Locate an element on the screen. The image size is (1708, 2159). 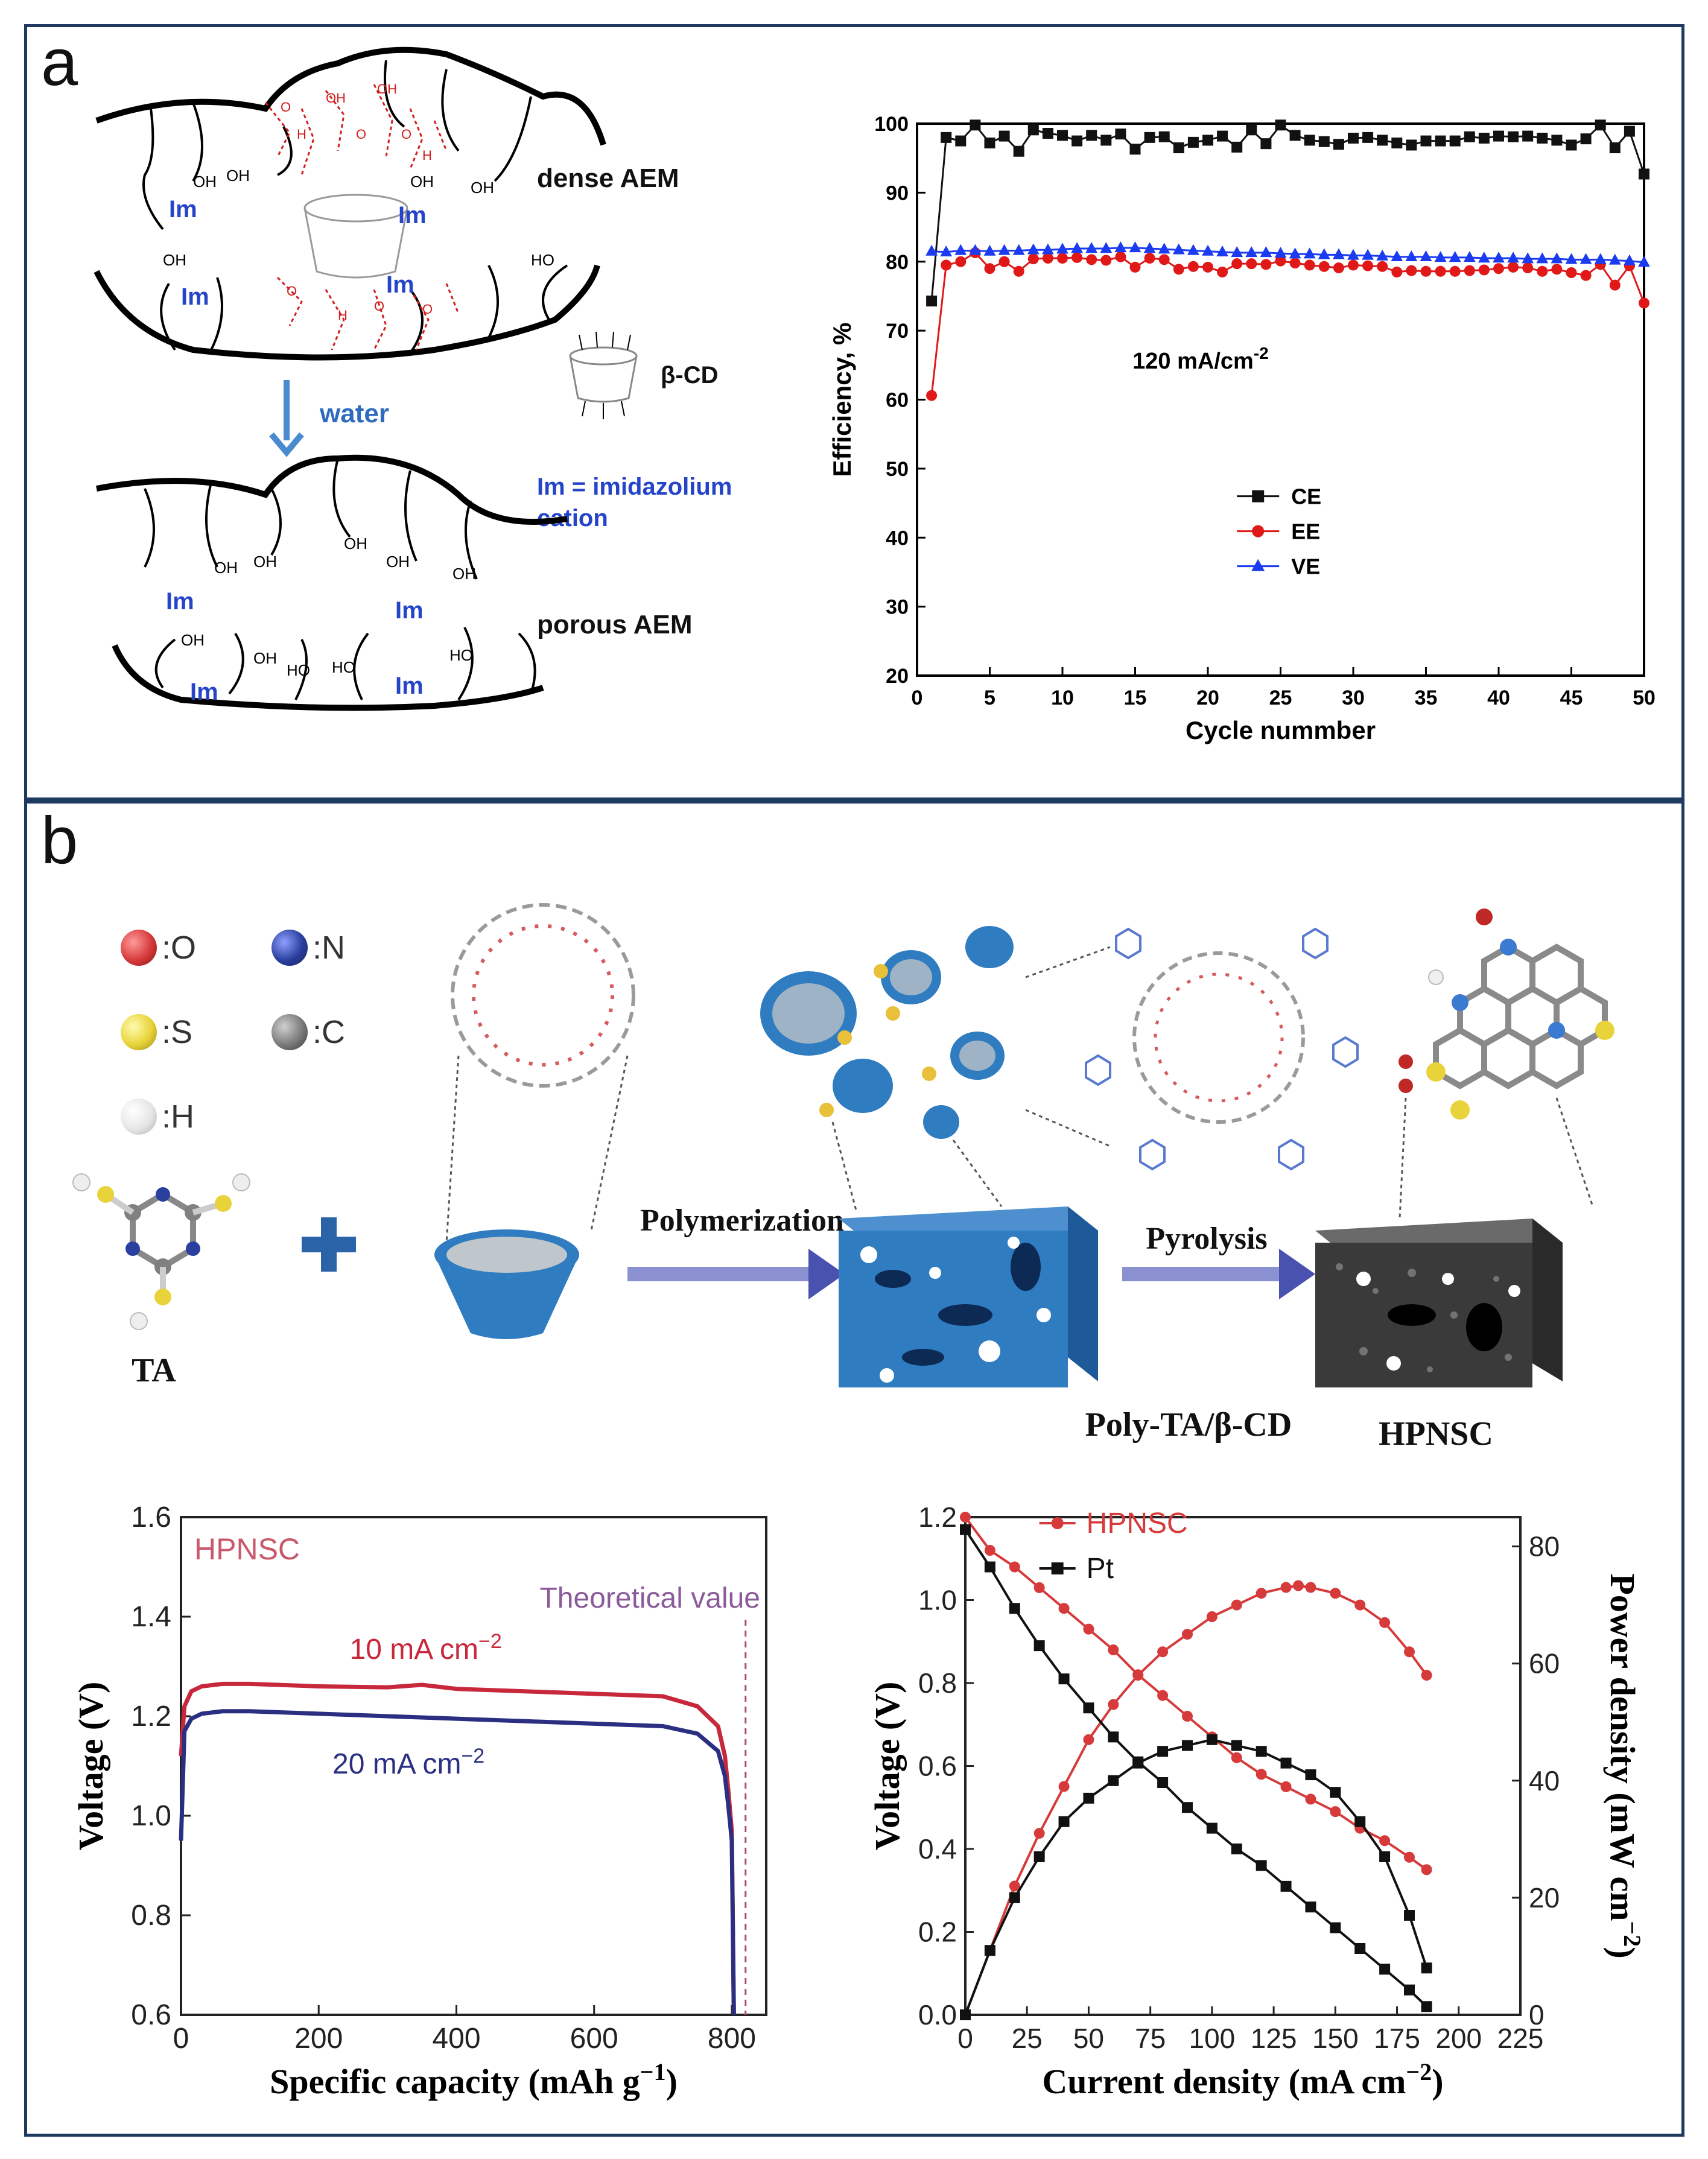
legend-s-label: :S is located at coordinates (177, 1032).